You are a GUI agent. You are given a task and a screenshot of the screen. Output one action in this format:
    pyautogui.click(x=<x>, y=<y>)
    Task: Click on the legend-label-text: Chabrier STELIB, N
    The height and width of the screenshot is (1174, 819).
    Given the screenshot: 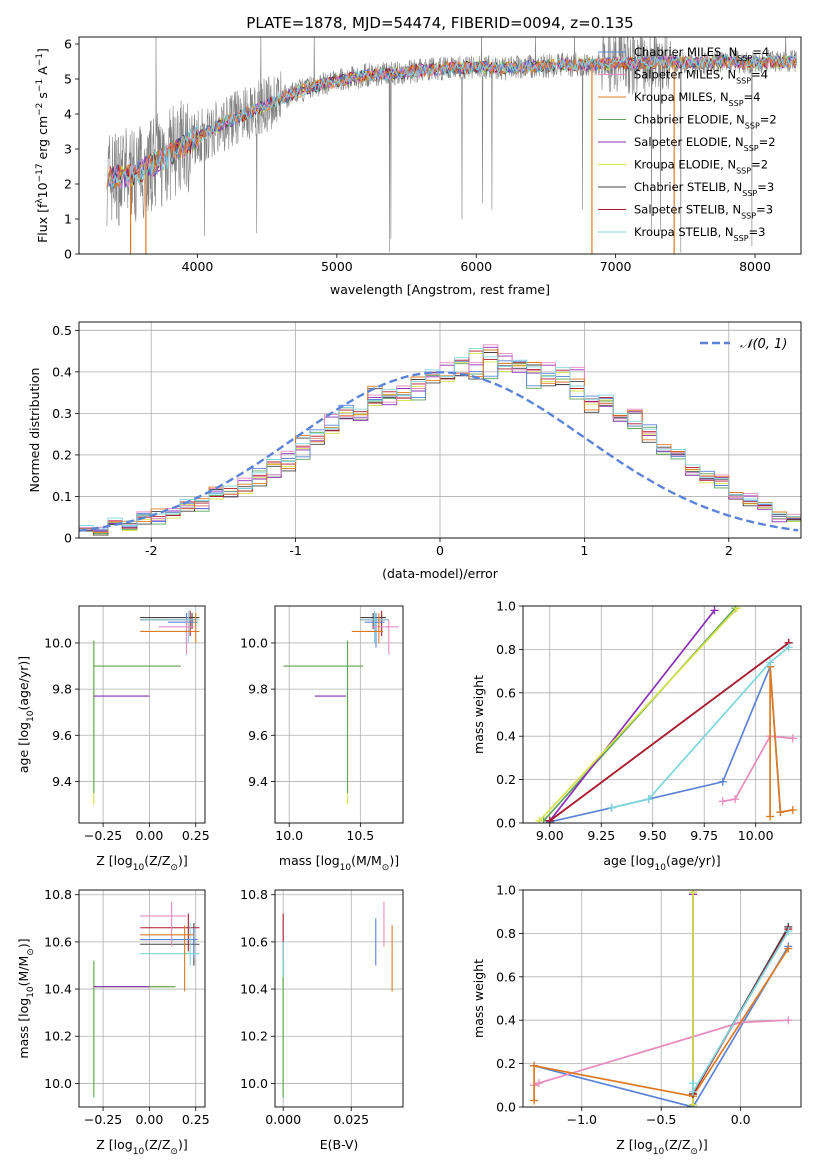 What is the action you would take?
    pyautogui.click(x=688, y=187)
    